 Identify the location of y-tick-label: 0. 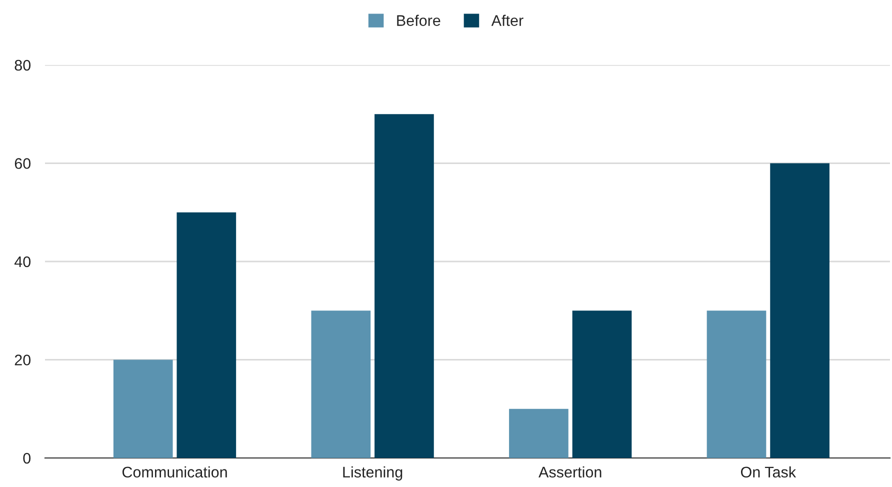
(27, 458).